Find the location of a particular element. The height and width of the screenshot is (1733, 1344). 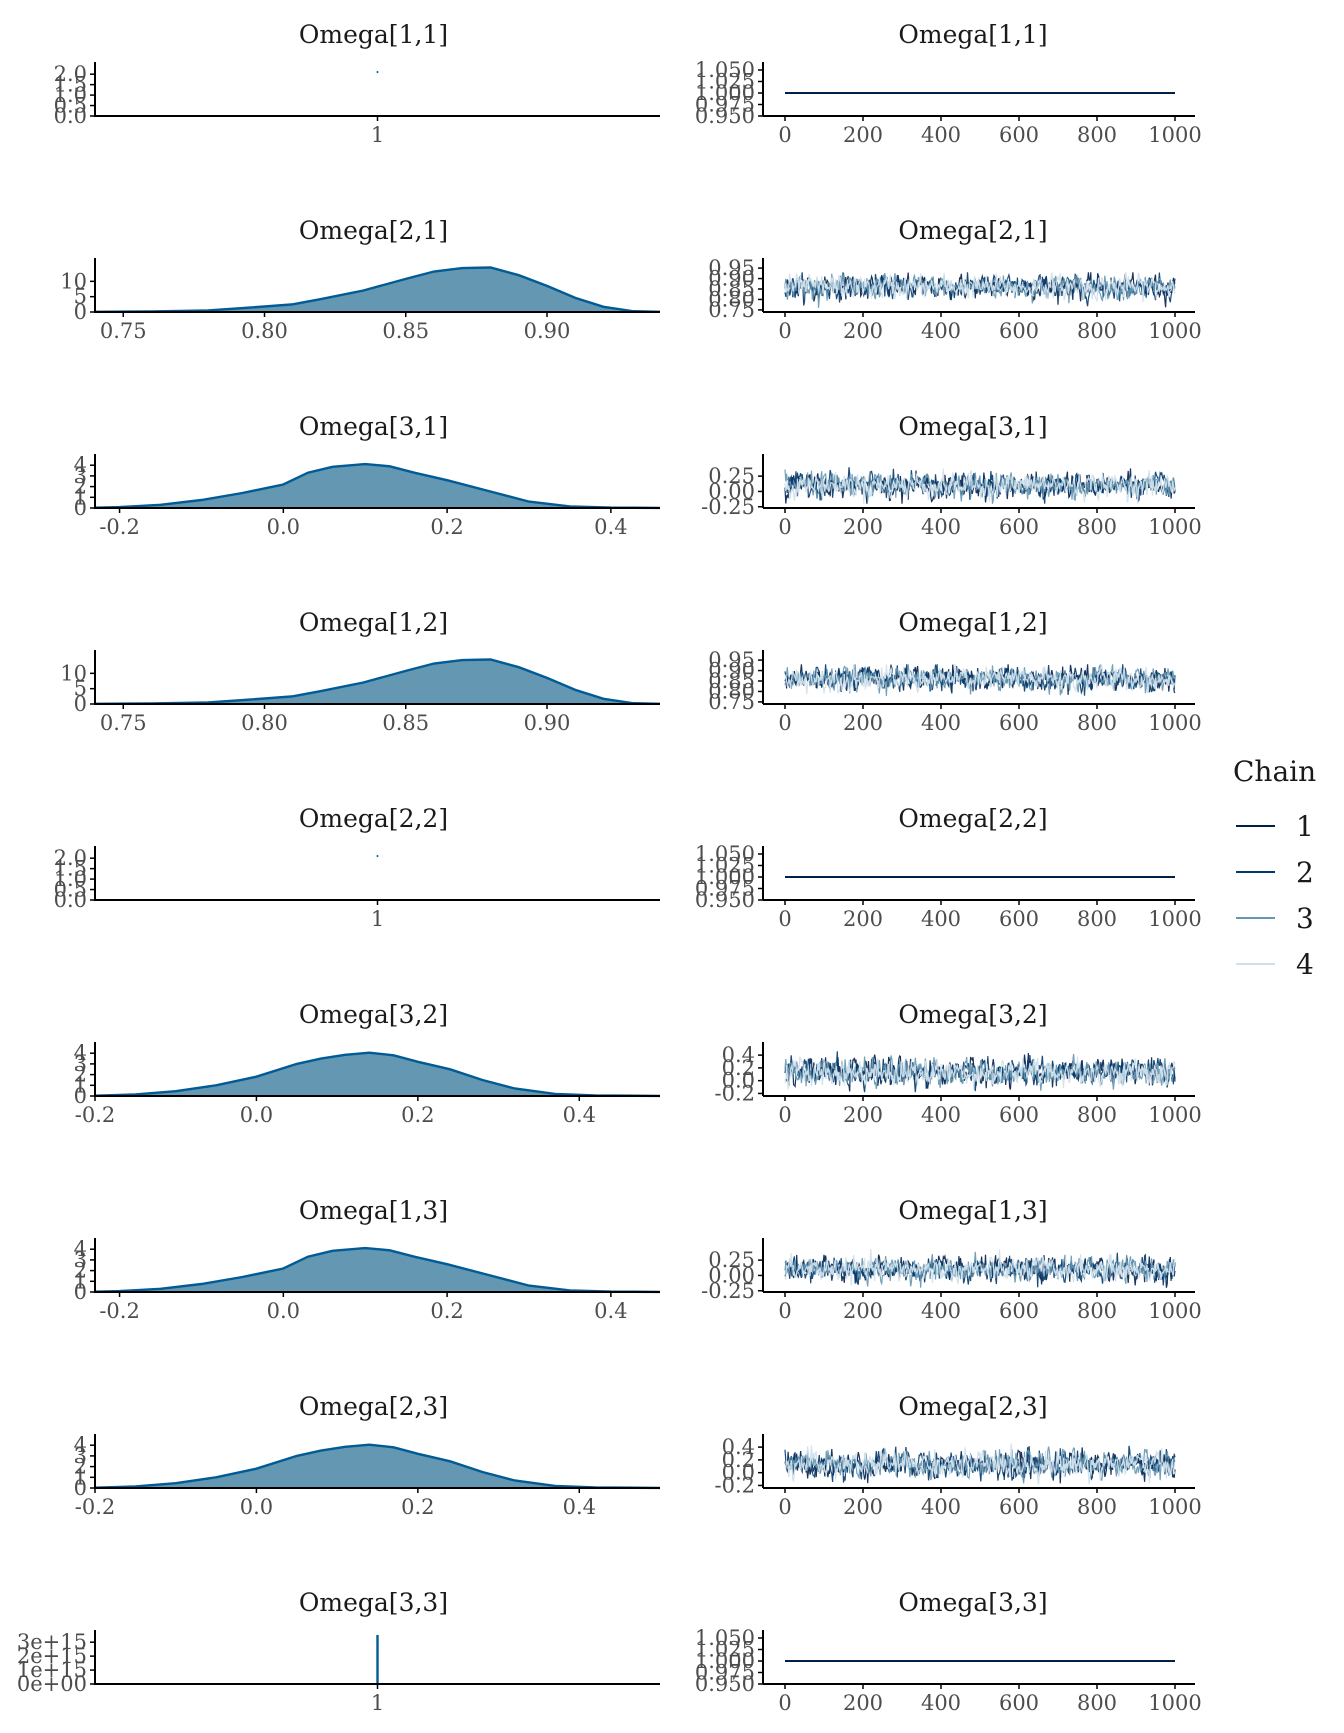

density-y-tick-label: 3e+15 is located at coordinates (52, 1642).